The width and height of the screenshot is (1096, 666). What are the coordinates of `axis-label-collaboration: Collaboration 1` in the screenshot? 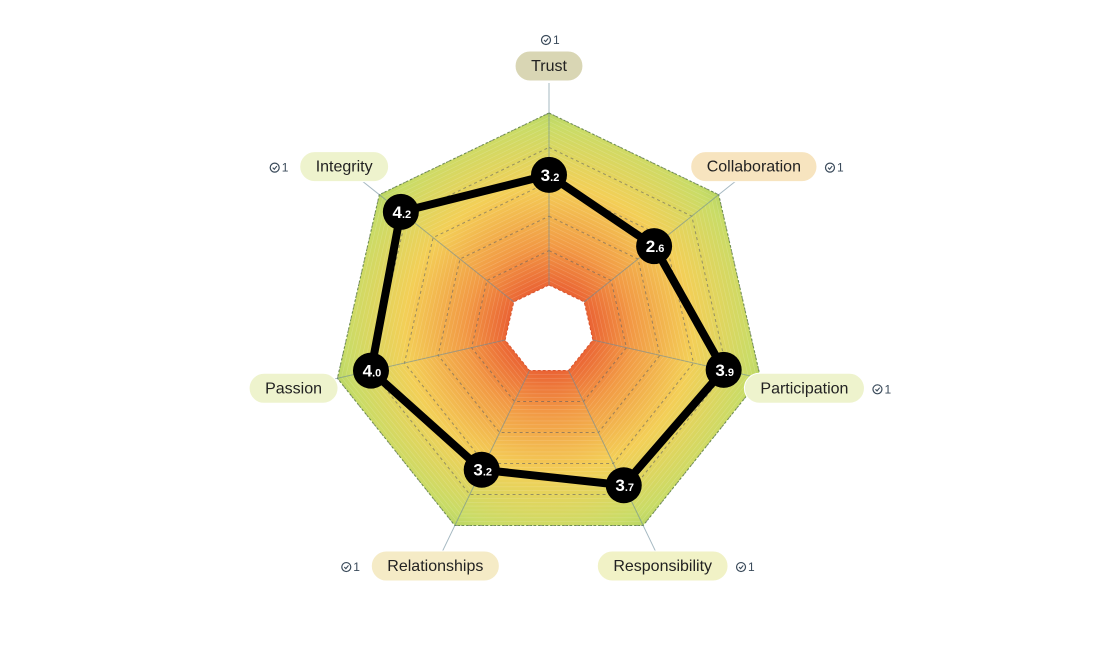 It's located at (767, 167).